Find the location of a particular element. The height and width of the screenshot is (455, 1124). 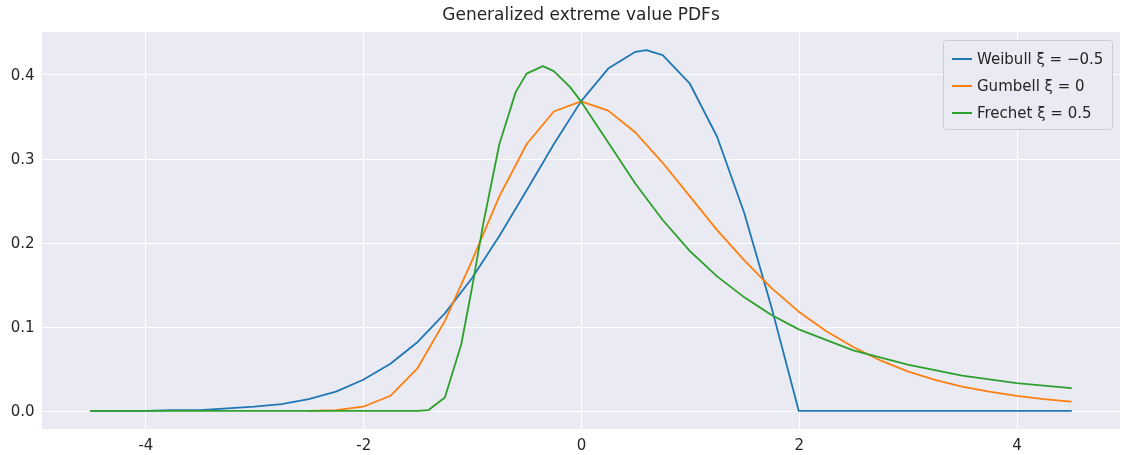

y-tick-label: 0.3 is located at coordinates (22, 159).